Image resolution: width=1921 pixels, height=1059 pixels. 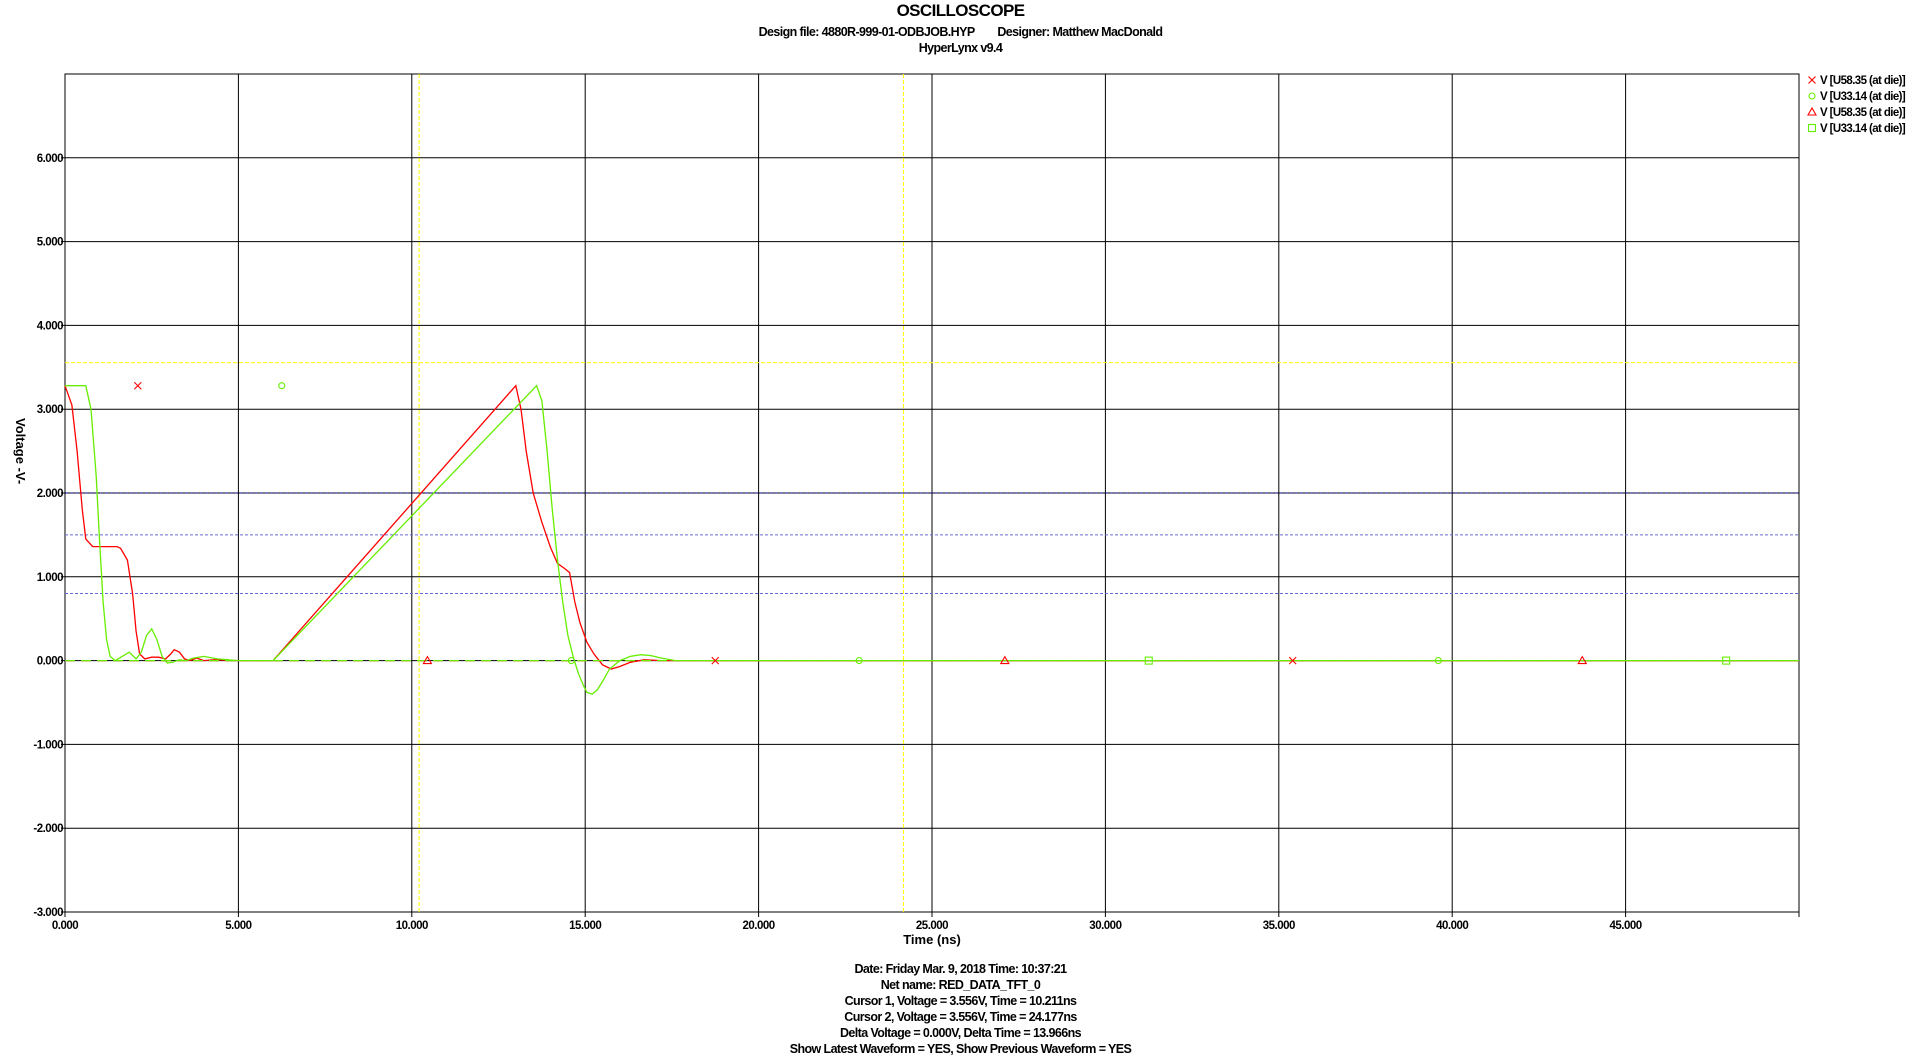 What do you see at coordinates (961, 969) in the screenshot?
I see `date-time-line: Date: Friday Mar. 9, 2018 Time: 10:37:21` at bounding box center [961, 969].